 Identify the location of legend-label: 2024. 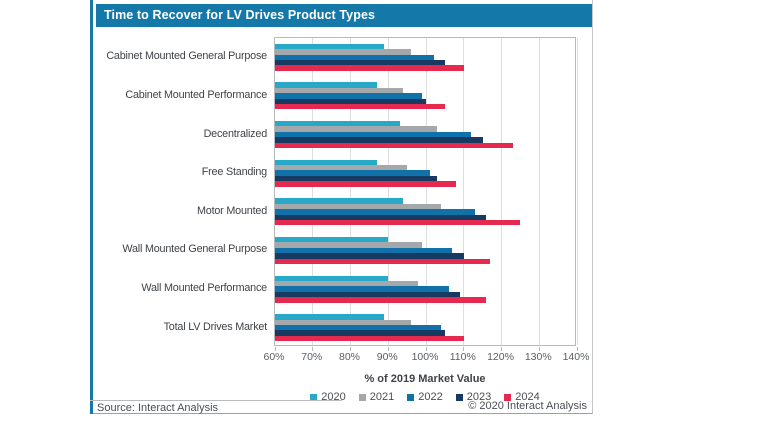
(527, 397).